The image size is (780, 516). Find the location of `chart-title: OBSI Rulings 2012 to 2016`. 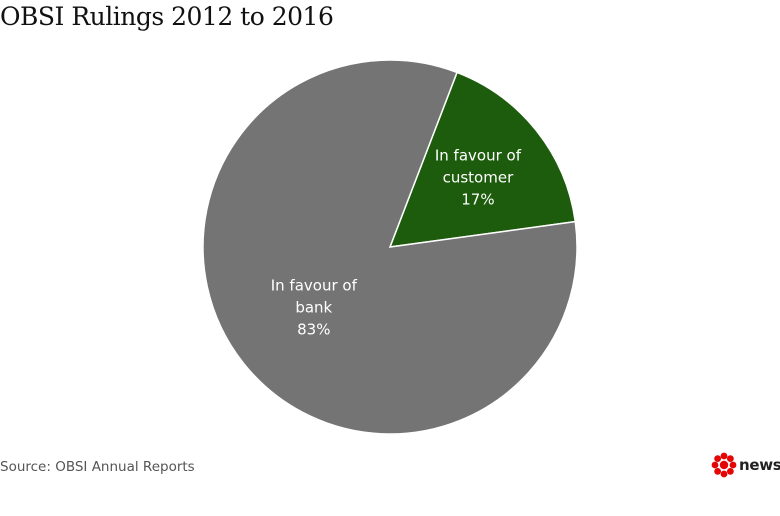

chart-title: OBSI Rulings 2012 to 2016 is located at coordinates (167, 16).